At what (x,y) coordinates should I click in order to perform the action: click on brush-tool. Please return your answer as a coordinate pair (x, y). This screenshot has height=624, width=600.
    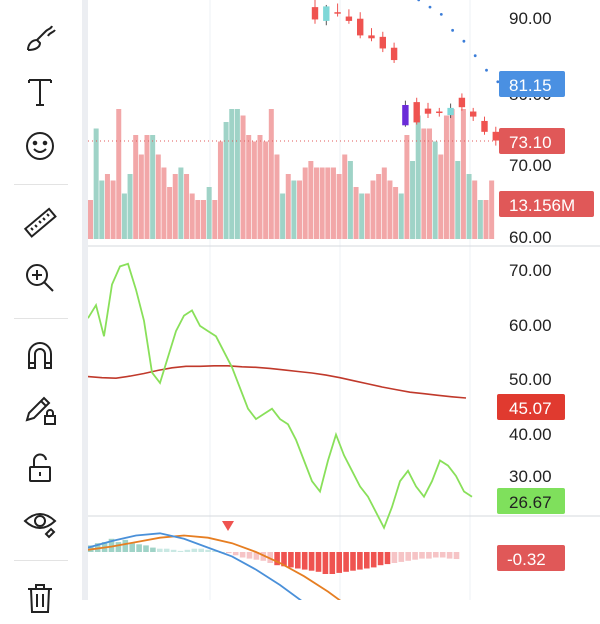
    Looking at the image, I should click on (40, 38).